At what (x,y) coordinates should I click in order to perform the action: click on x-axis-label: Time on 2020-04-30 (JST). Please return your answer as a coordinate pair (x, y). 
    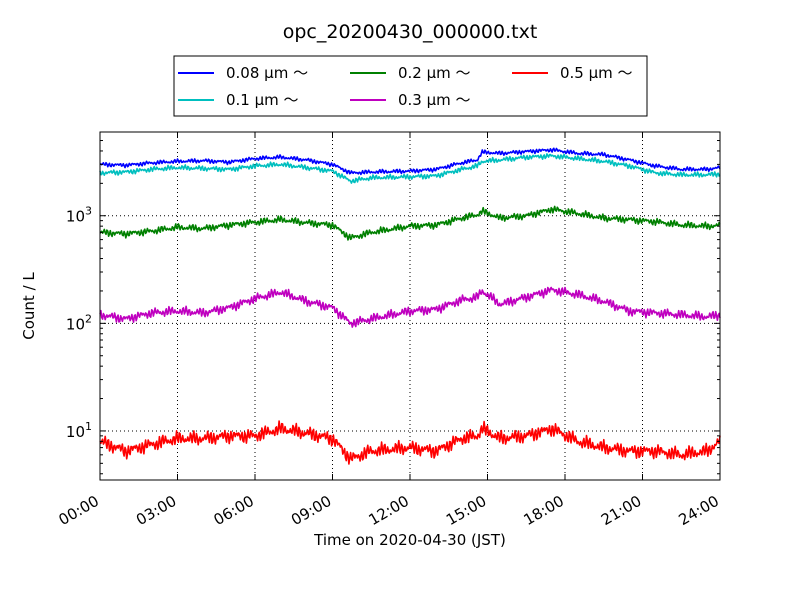
    Looking at the image, I should click on (409, 540).